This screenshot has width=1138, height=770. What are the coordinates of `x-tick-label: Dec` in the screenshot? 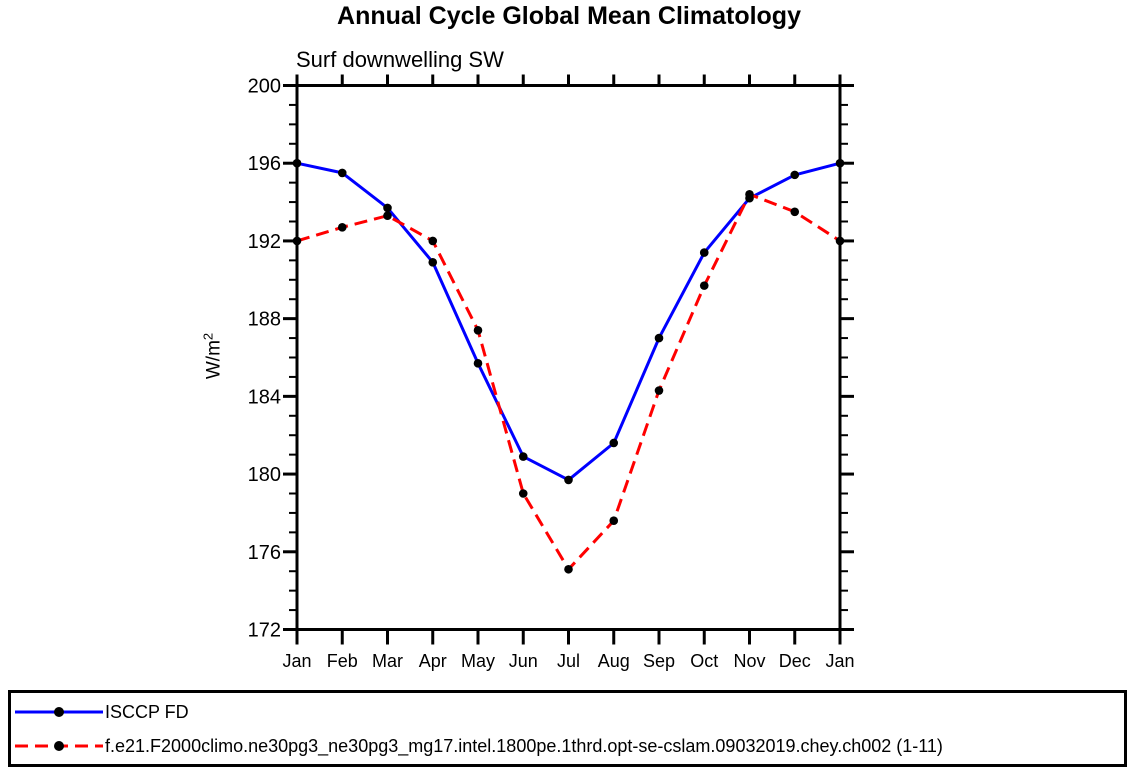 It's located at (795, 661).